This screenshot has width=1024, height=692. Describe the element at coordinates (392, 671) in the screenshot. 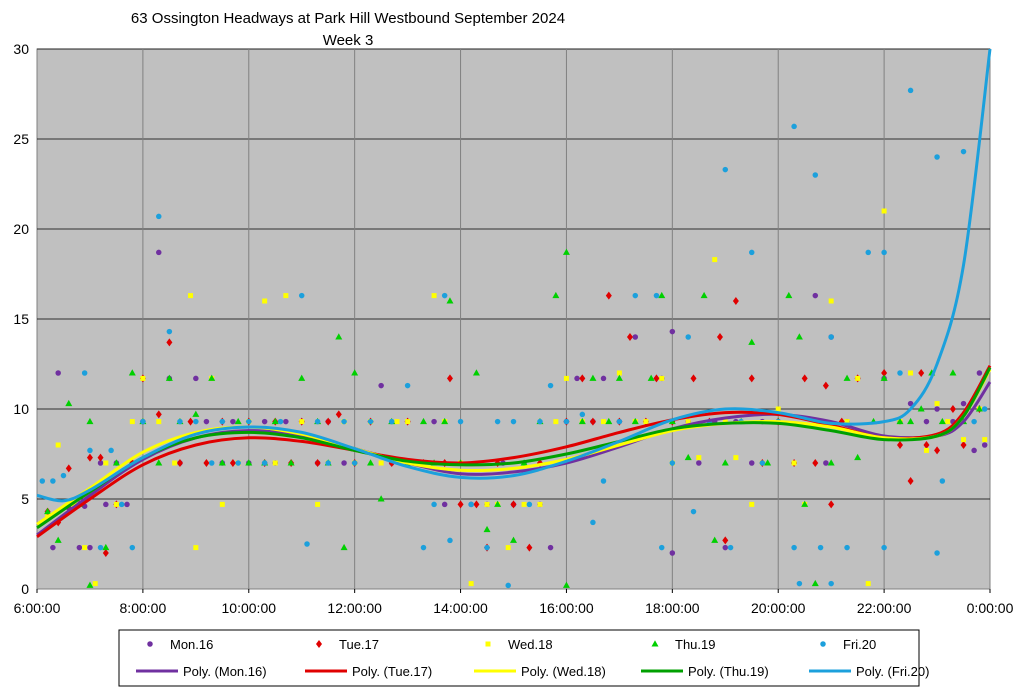

I see `legend-label: Poly. (Tue.17)` at that location.